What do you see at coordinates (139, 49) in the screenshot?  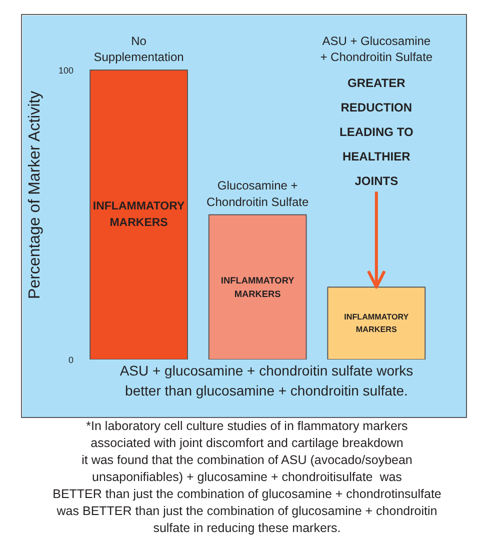 I see `x-tick-label: No Supplementation` at bounding box center [139, 49].